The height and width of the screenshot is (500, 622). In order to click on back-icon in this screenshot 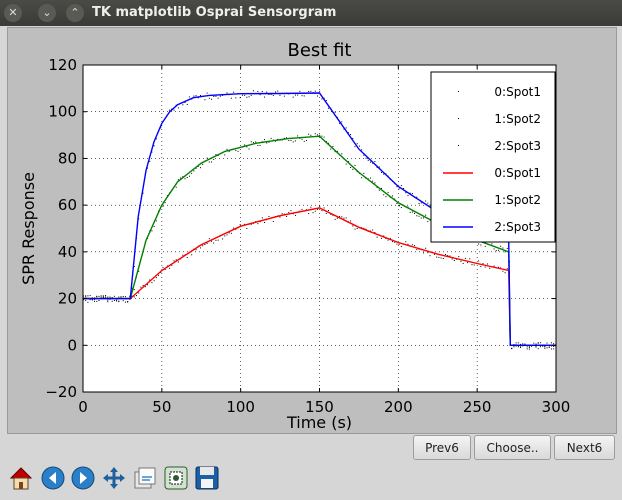, I will do `click(53, 478)`.